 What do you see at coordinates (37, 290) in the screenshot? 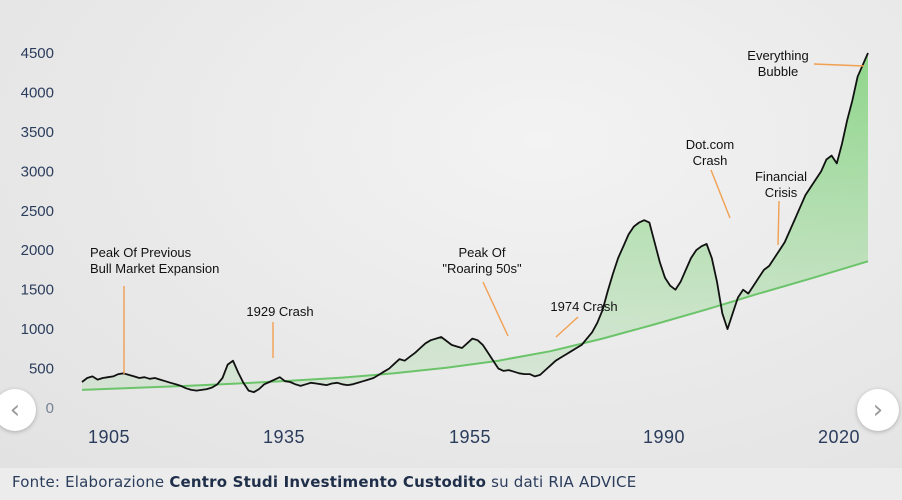
I see `y-tick-label: 1500` at bounding box center [37, 290].